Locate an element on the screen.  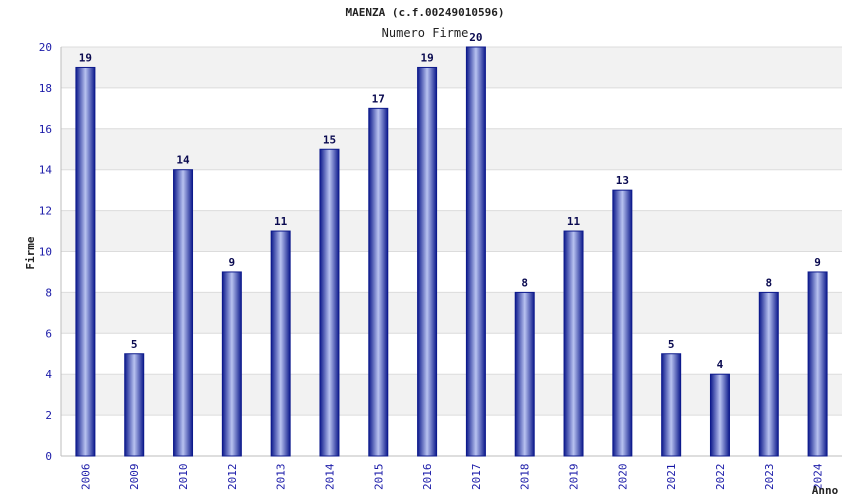
data-label-2016: 19 is located at coordinates (426, 57).